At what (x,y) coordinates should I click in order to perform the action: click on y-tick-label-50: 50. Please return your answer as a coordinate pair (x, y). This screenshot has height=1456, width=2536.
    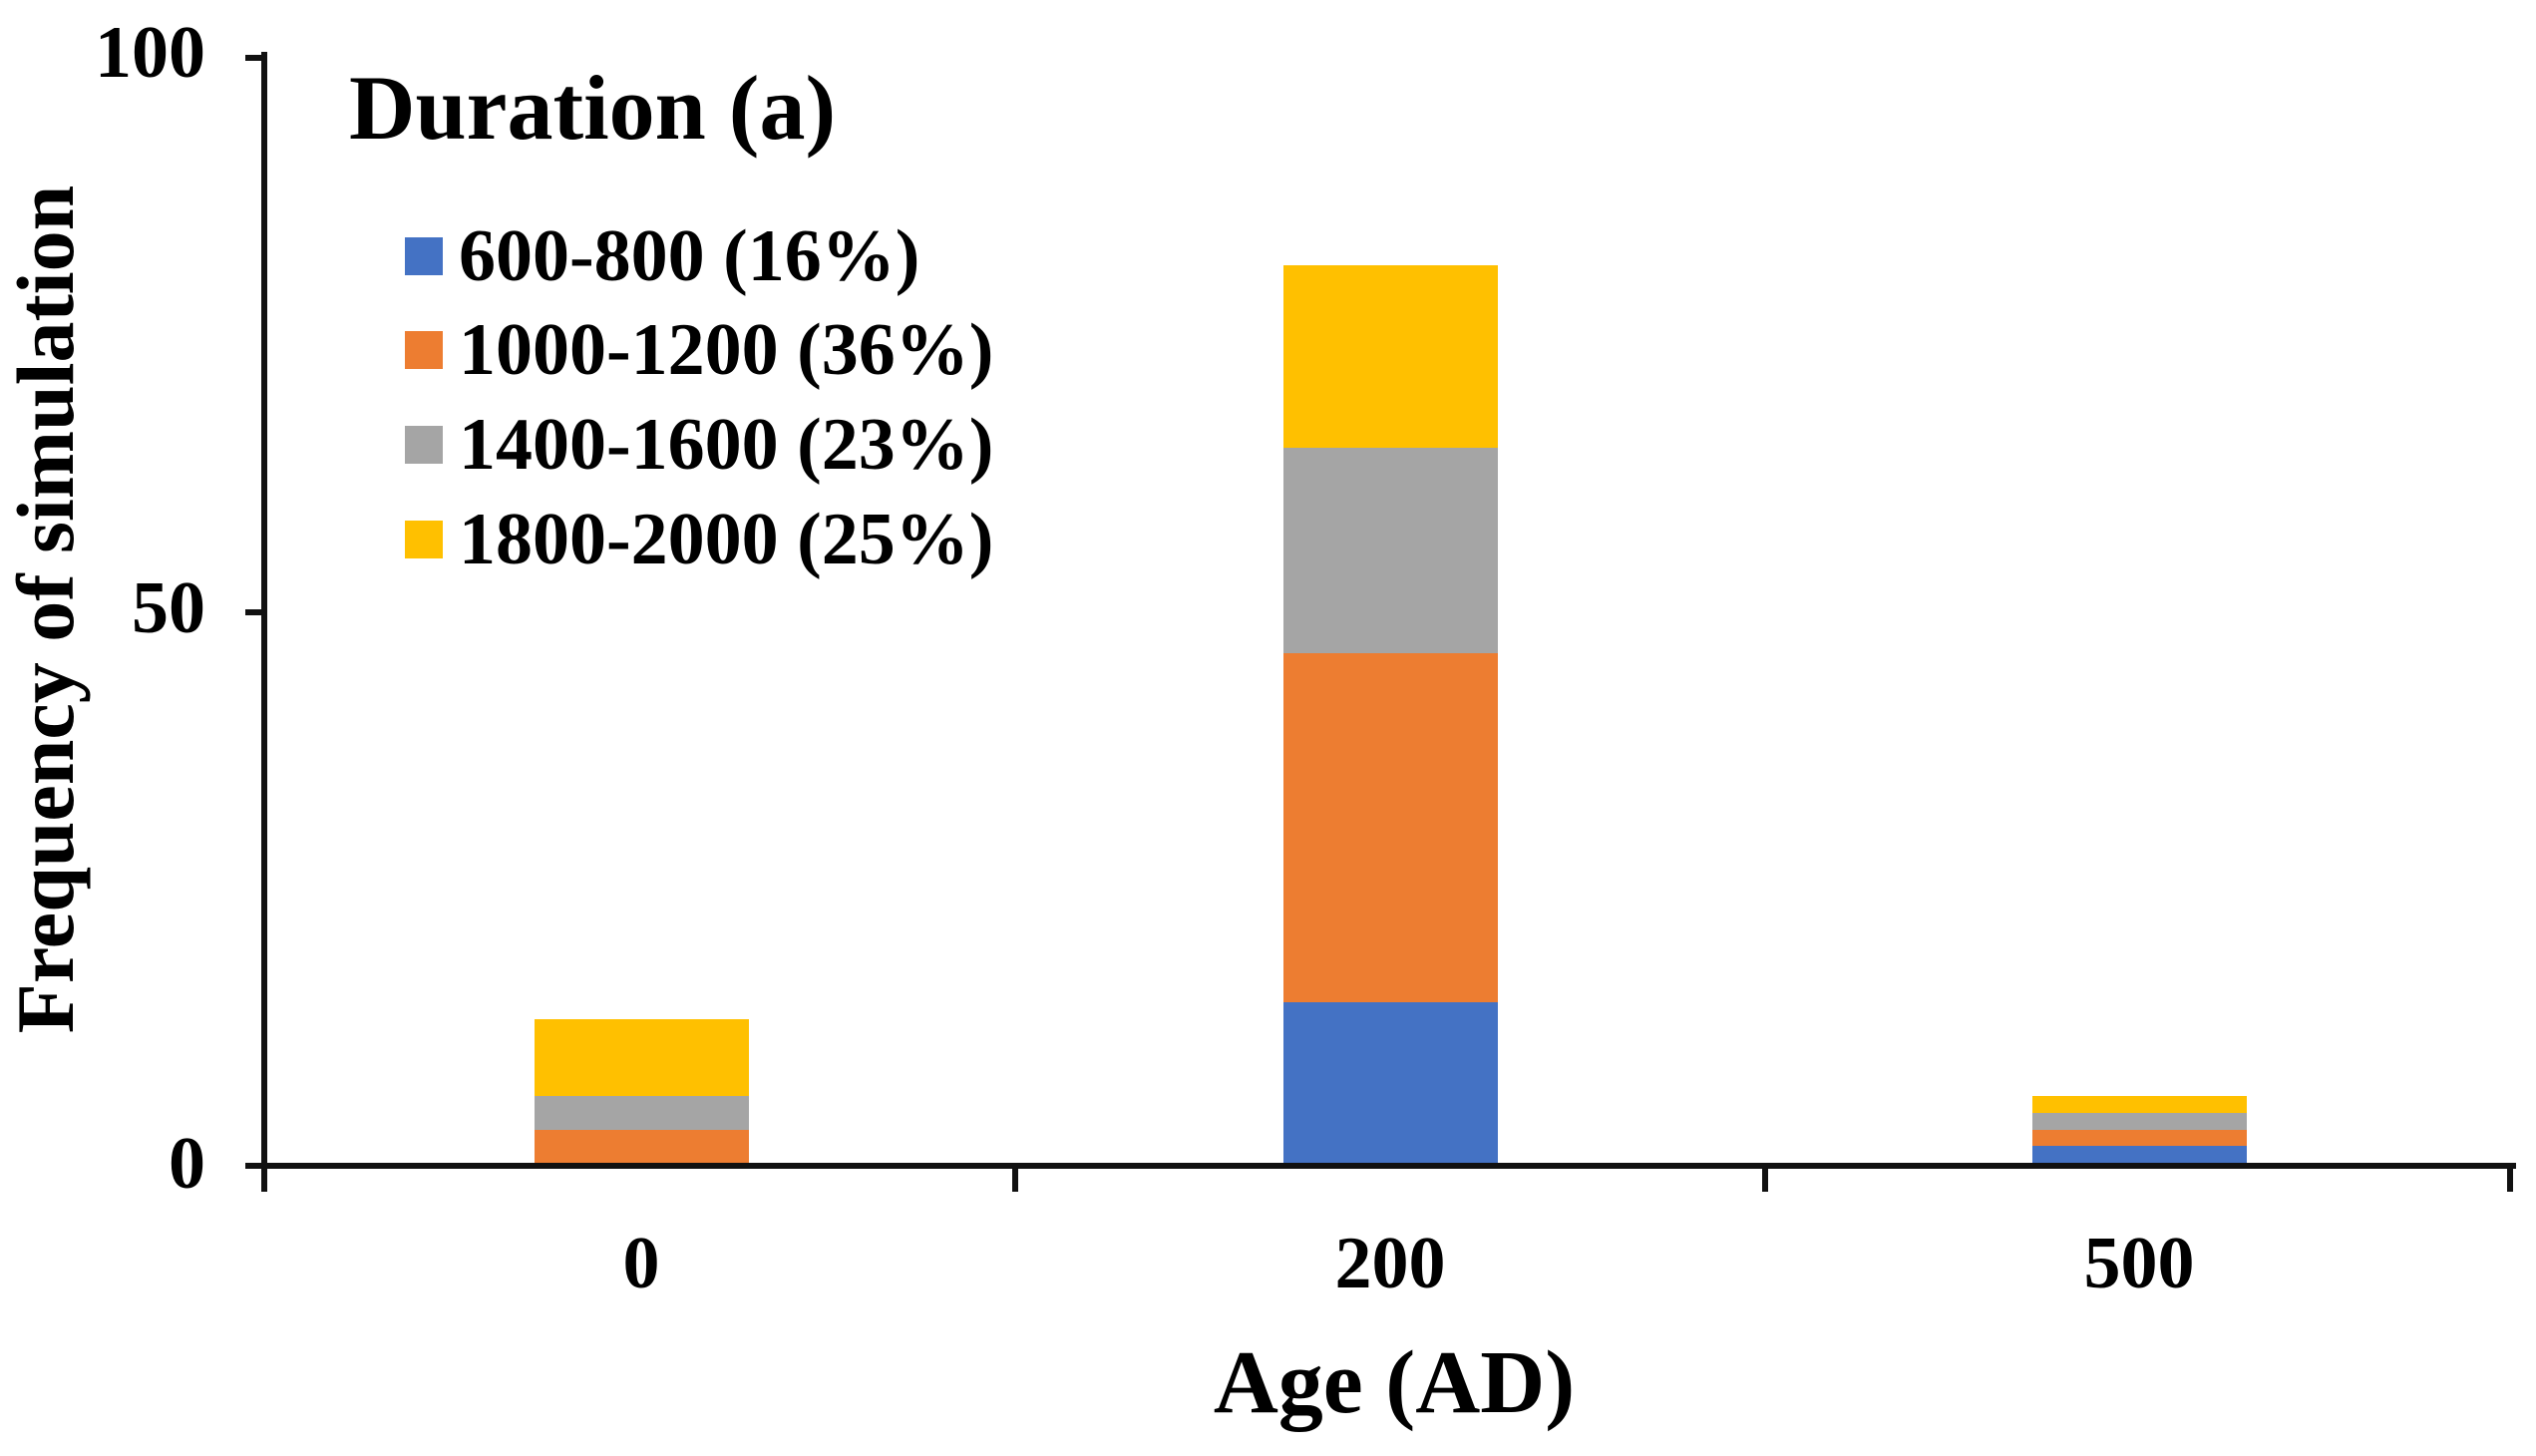
    Looking at the image, I should click on (168, 608).